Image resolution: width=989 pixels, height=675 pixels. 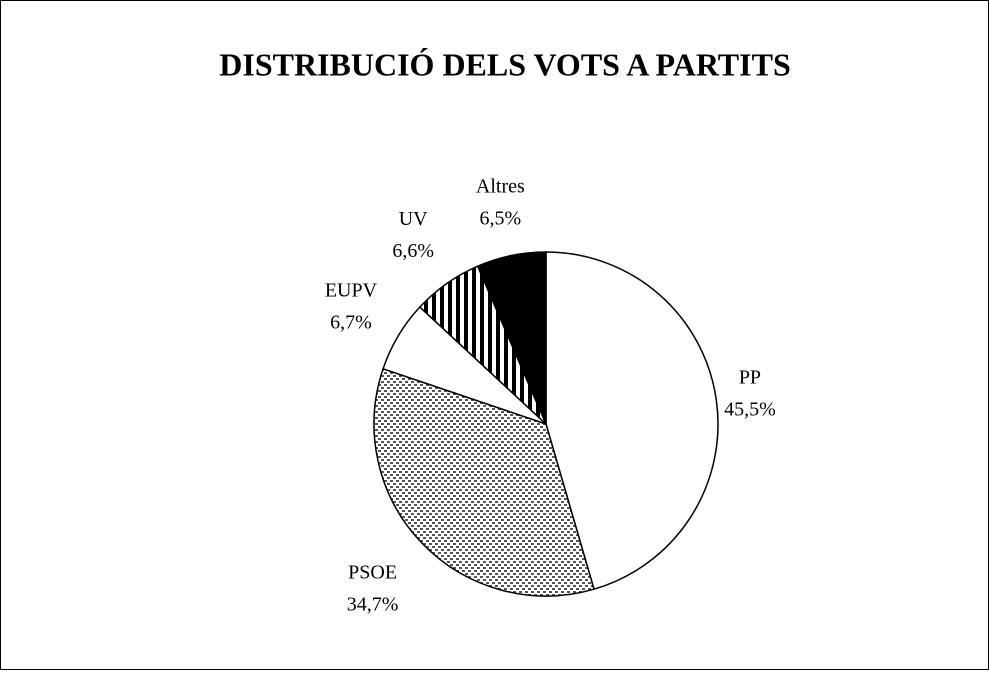 What do you see at coordinates (373, 605) in the screenshot?
I see `slice-value: 34,7%` at bounding box center [373, 605].